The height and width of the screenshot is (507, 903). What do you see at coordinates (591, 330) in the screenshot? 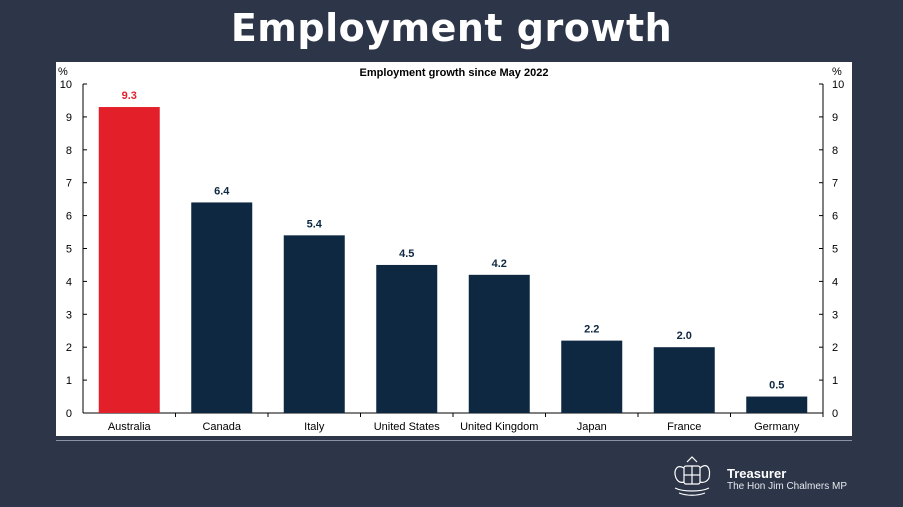
I see `bar-value-label: 2.2` at bounding box center [591, 330].